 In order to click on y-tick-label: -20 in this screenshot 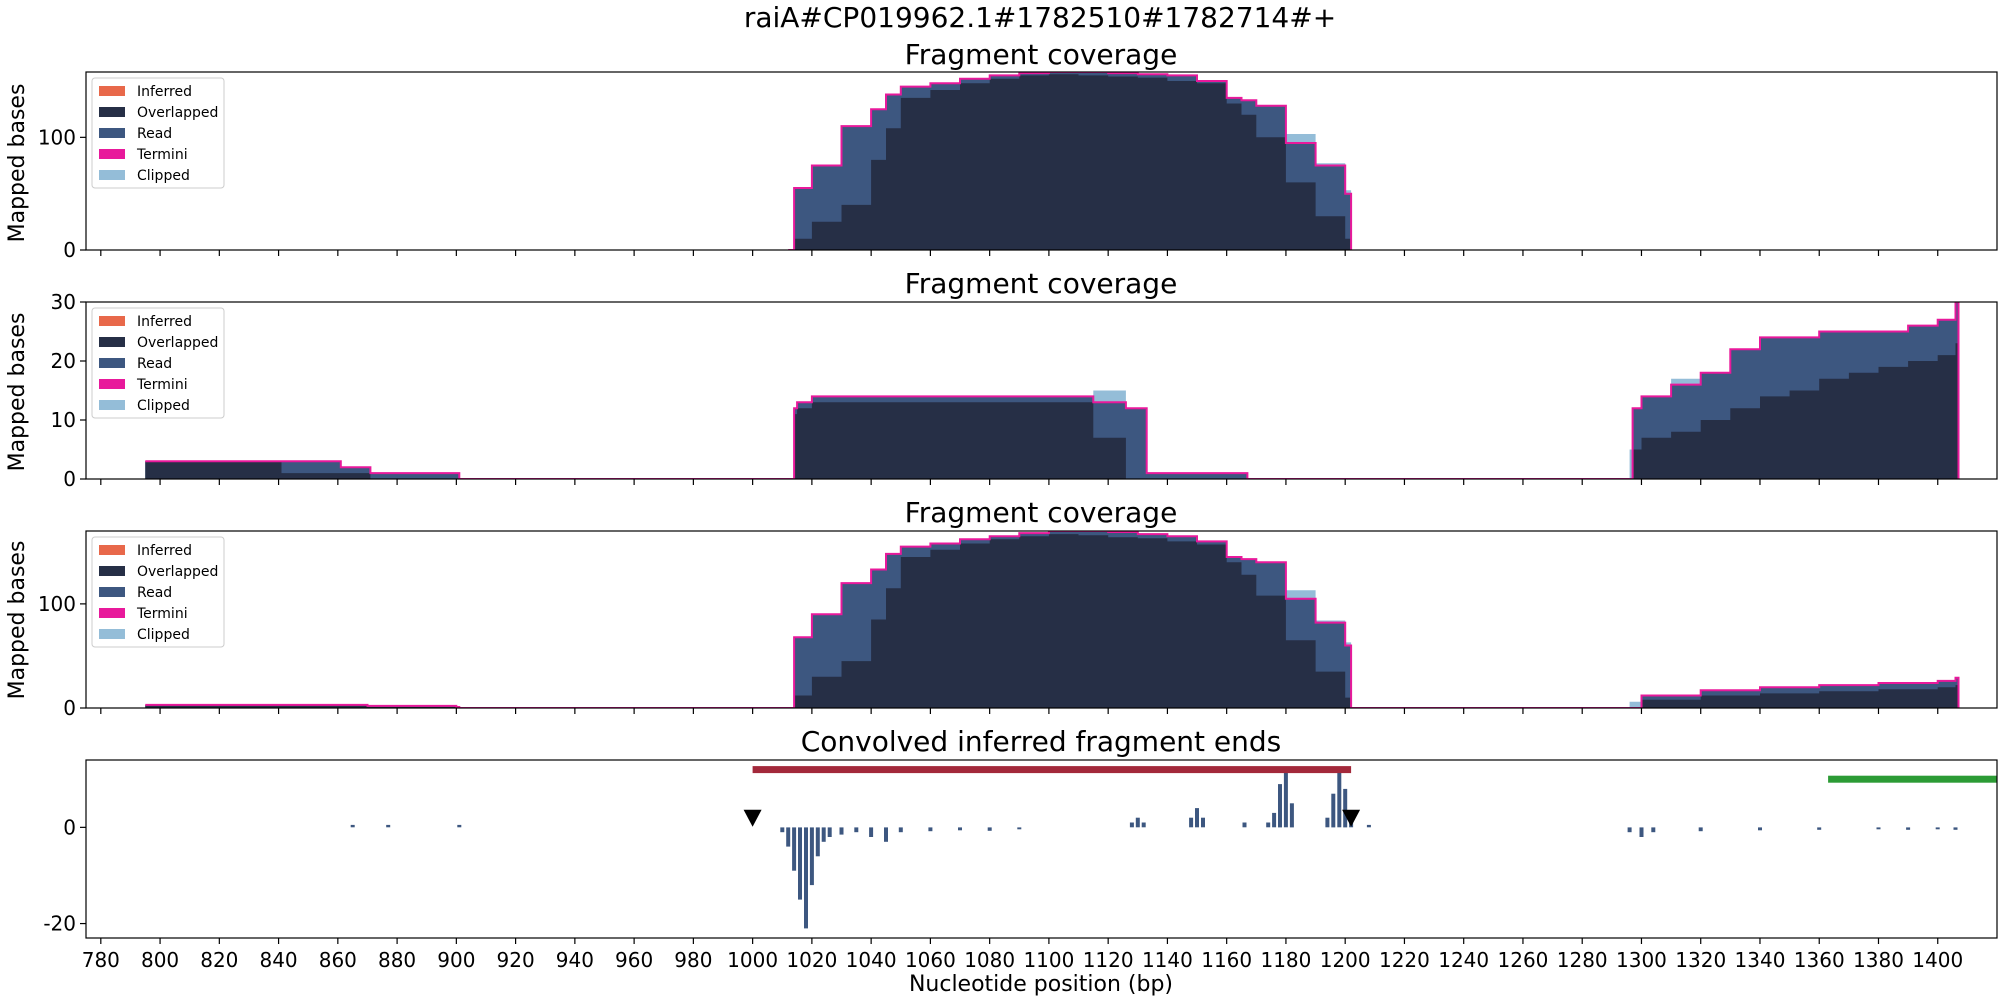, I will do `click(59, 924)`.